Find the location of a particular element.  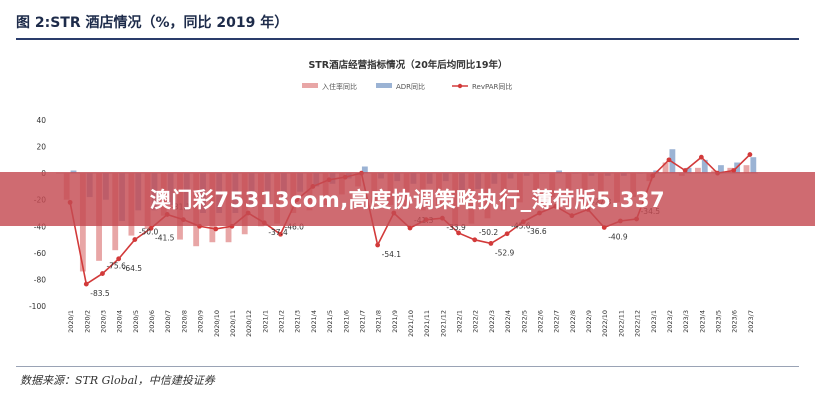

x-tick-label: 2023/2 is located at coordinates (670, 321).